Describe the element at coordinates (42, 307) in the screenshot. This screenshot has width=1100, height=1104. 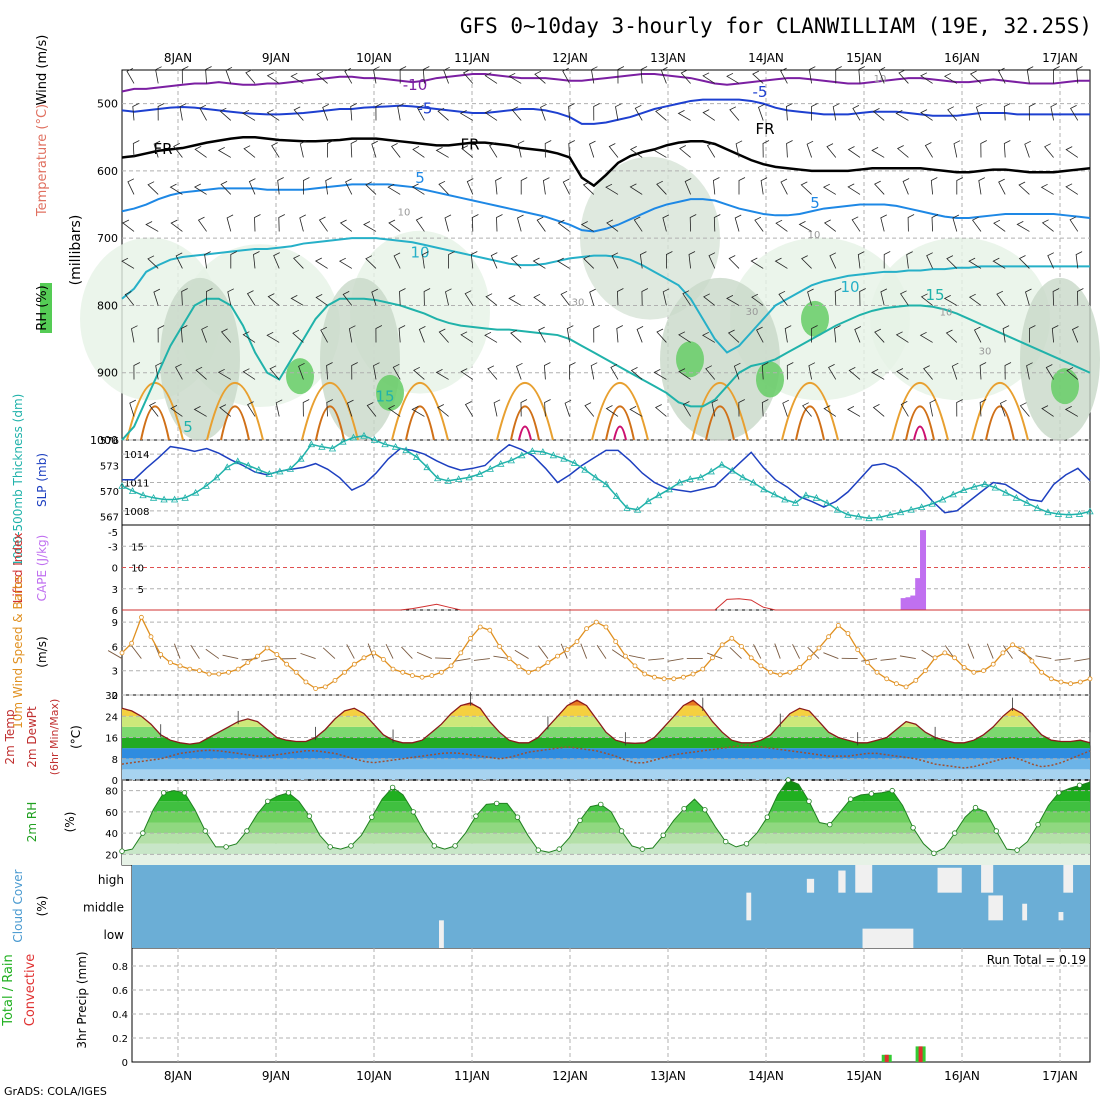
I see `axis-label-rh: RH (%)` at that location.